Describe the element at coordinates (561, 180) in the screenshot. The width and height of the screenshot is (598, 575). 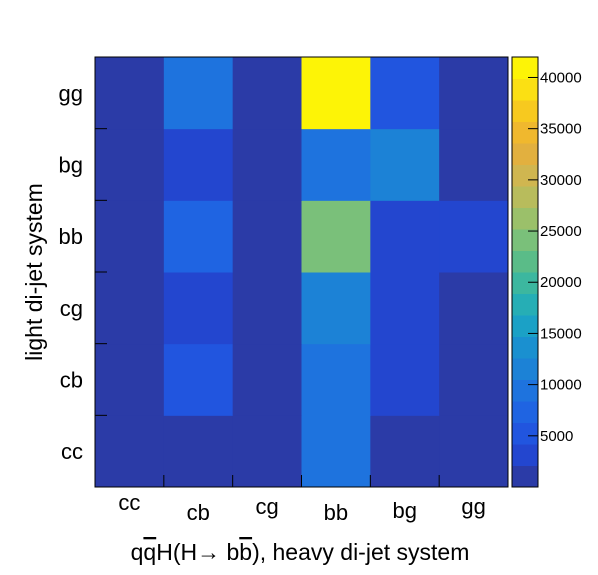
I see `colorbar-tick-label: 30000` at that location.